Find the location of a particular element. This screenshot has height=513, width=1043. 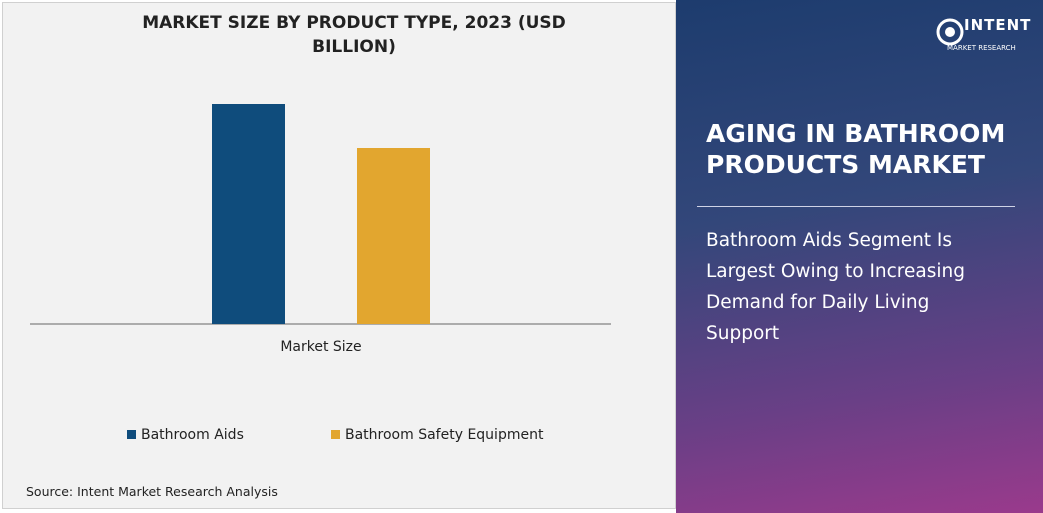

logo-name: INTENT is located at coordinates (998, 25).